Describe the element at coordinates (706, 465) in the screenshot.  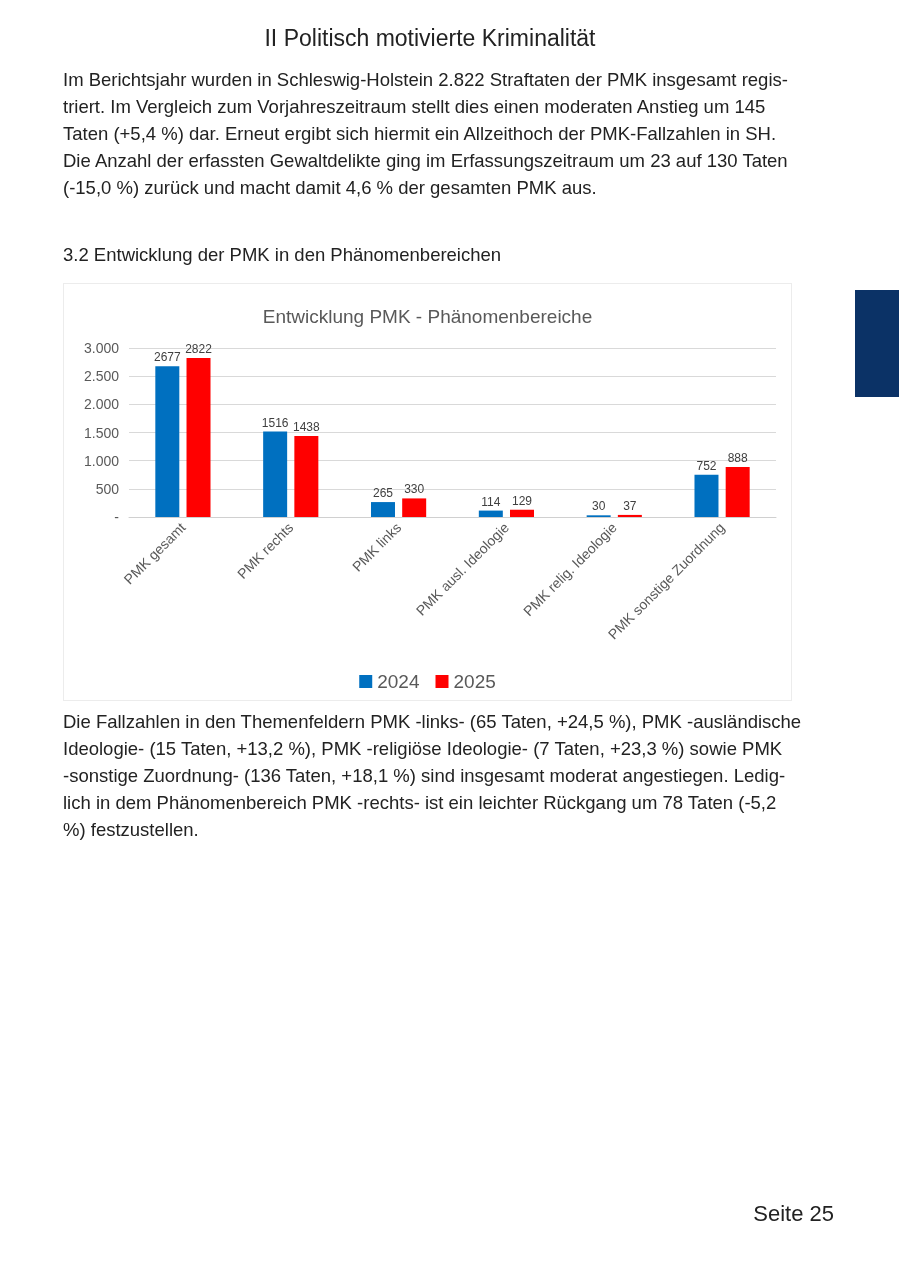
I see `data-label: 752` at that location.